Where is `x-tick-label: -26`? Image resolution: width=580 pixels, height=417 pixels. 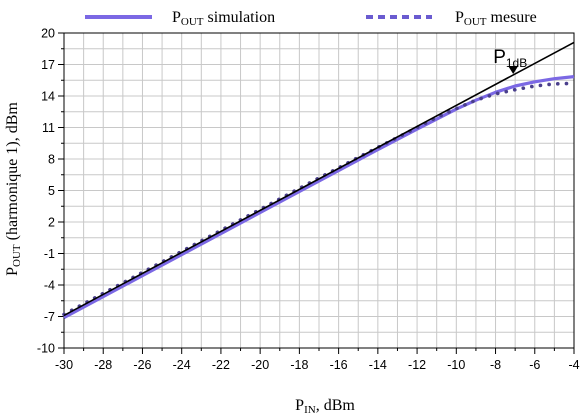
x-tick-label: -26 is located at coordinates (142, 365).